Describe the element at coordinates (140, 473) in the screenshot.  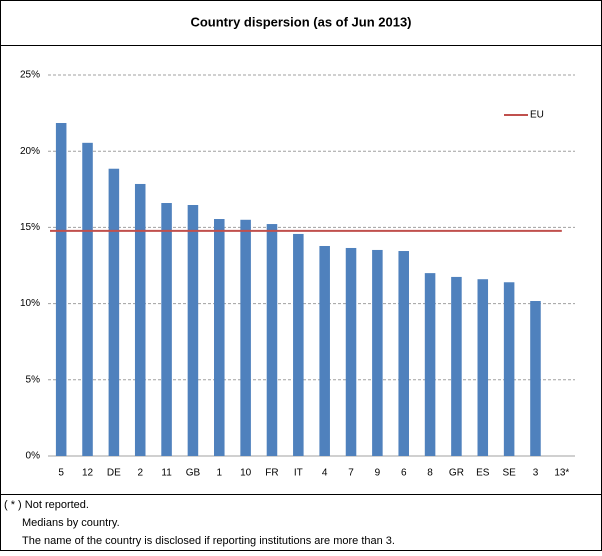
I see `x-tick-label: 2` at that location.